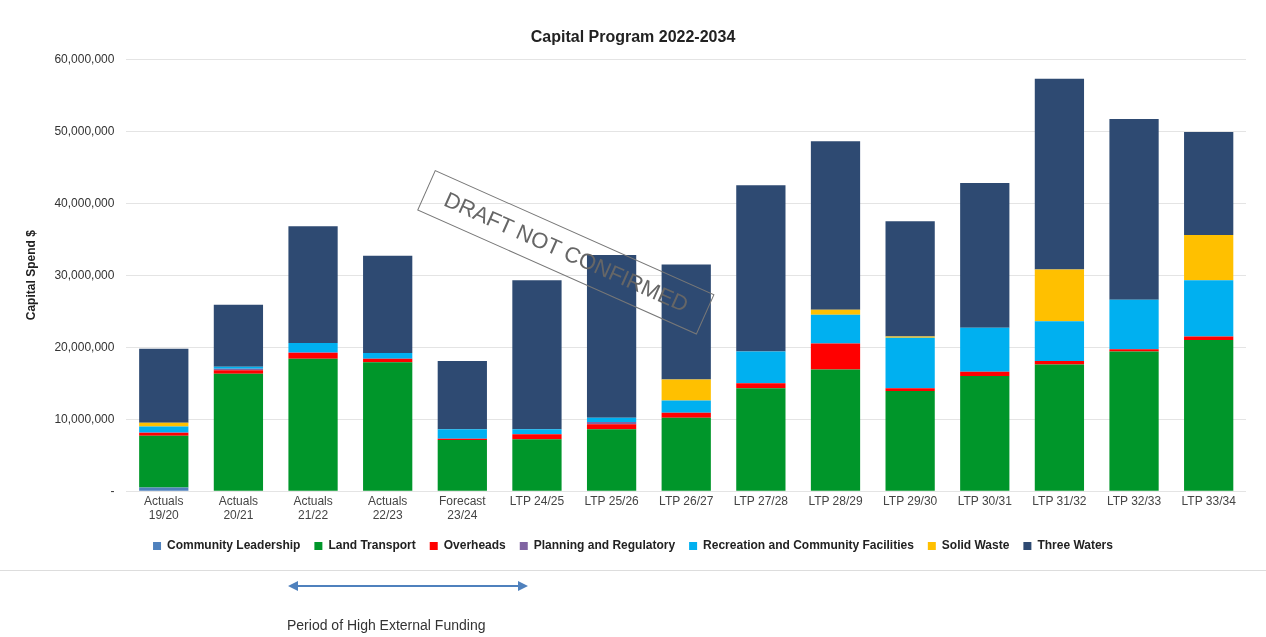 This screenshot has width=1266, height=637. I want to click on x-tick-label: LTP 26/27, so click(686, 500).